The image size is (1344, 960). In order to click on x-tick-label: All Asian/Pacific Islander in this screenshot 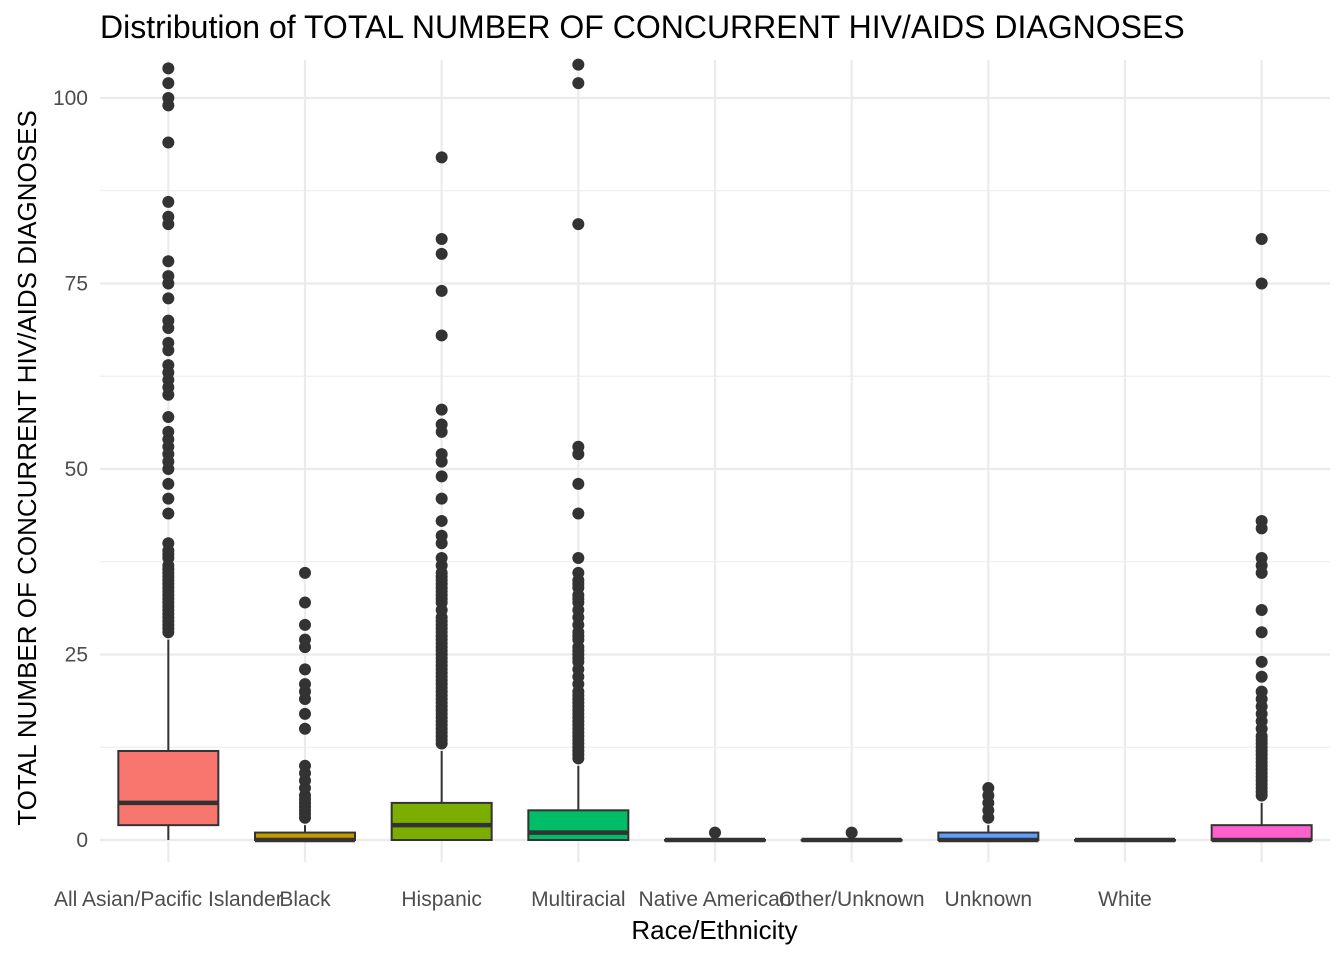, I will do `click(168, 899)`.